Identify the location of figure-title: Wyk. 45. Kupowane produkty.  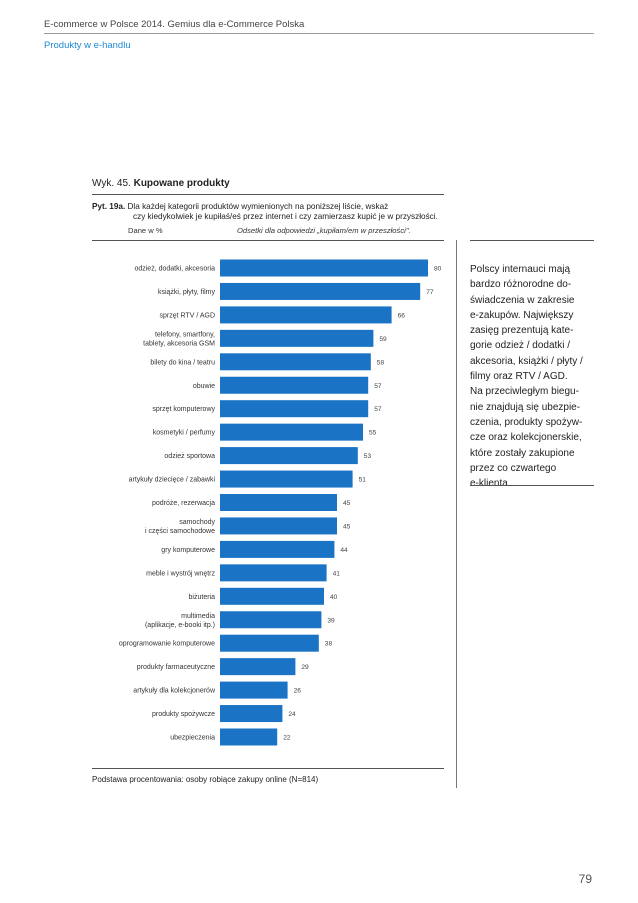
(161, 183).